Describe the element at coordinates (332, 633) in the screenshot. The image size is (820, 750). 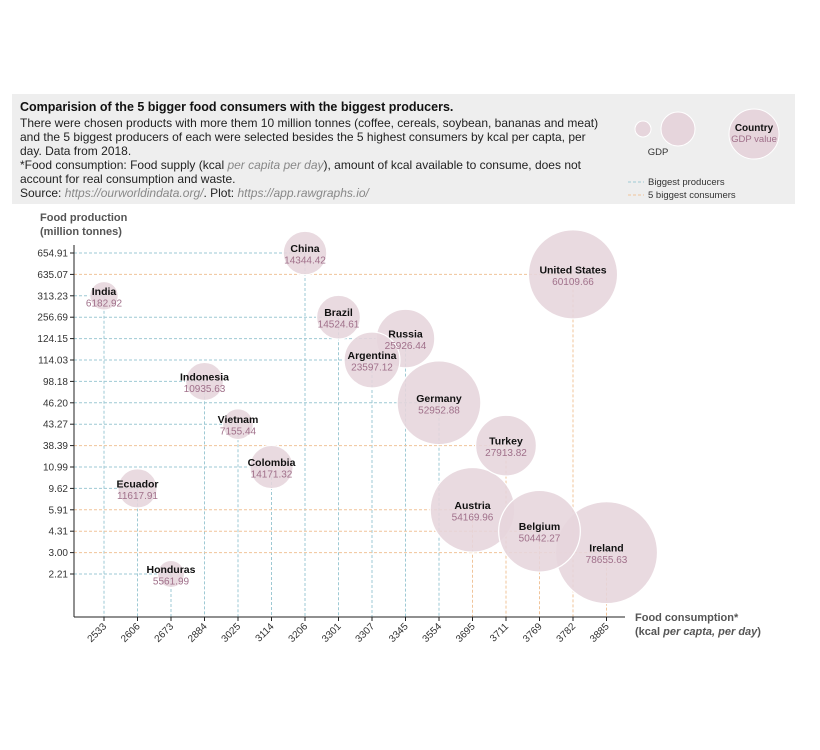
I see `x-tick-label: 3301` at that location.